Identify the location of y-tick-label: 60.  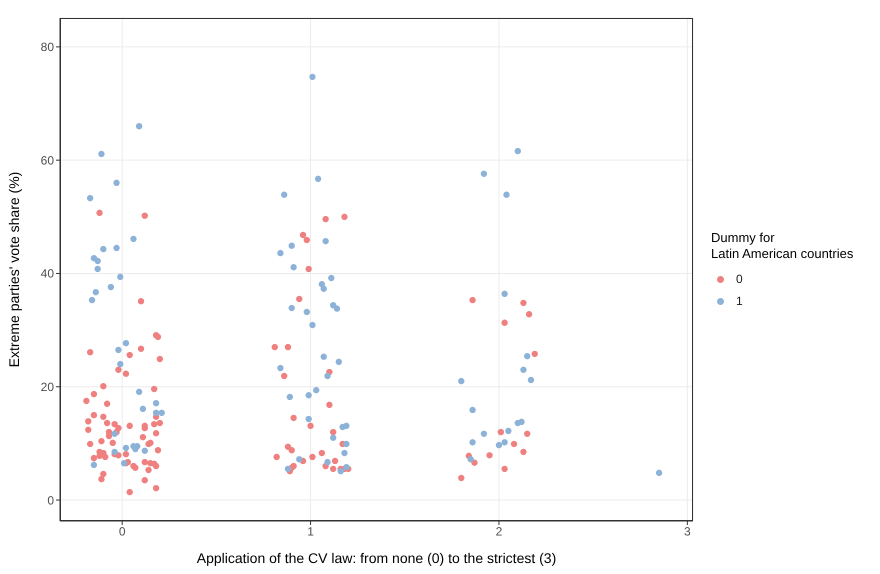
(47, 160).